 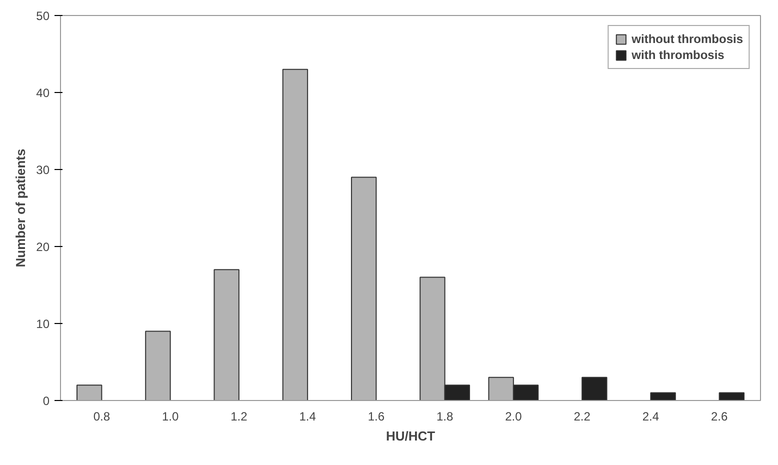 I want to click on y-tick-label: 0, so click(x=46, y=401).